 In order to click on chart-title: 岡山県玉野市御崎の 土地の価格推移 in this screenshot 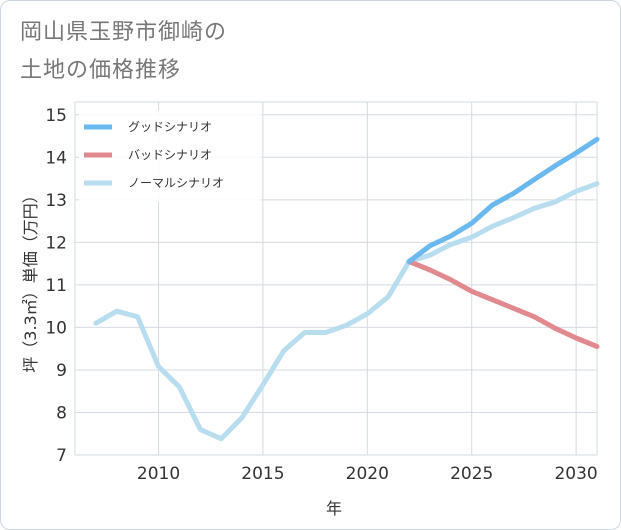, I will do `click(123, 52)`.